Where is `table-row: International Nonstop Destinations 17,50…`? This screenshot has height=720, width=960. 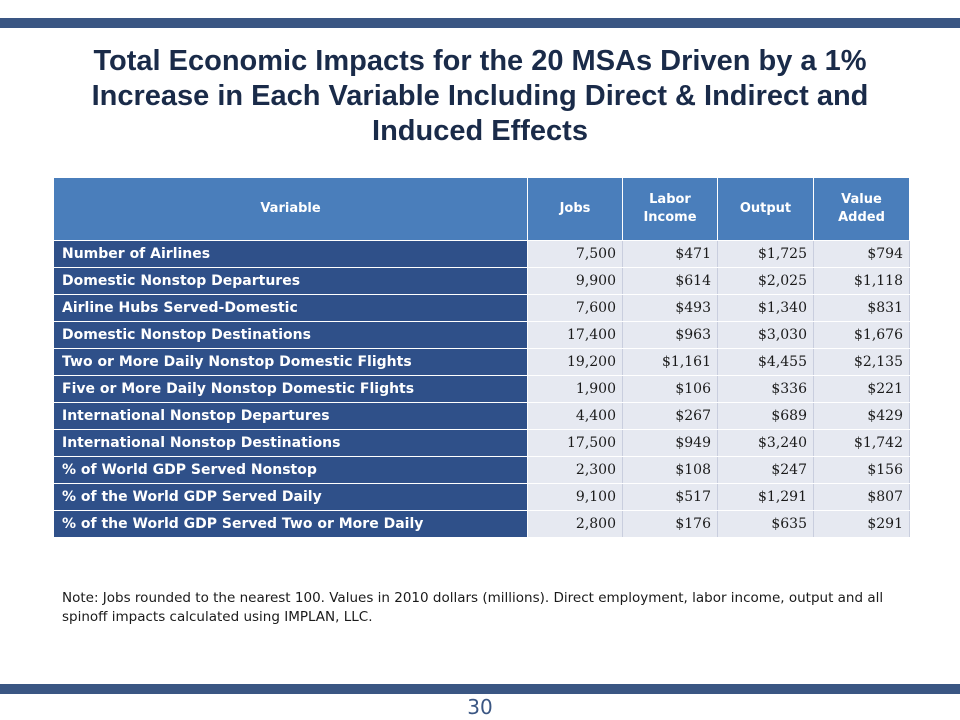
table-row: International Nonstop Destinations 17,50… is located at coordinates (481, 443).